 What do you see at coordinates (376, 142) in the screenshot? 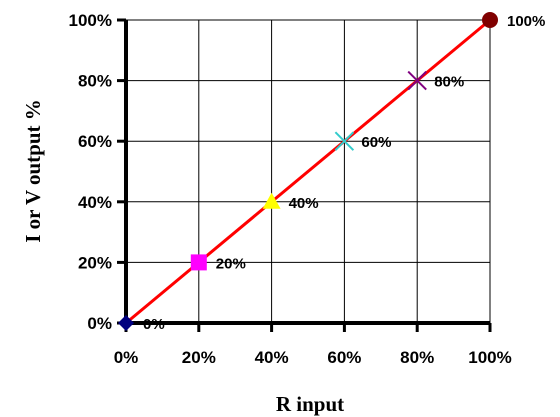
I see `data-label: 60%` at bounding box center [376, 142].